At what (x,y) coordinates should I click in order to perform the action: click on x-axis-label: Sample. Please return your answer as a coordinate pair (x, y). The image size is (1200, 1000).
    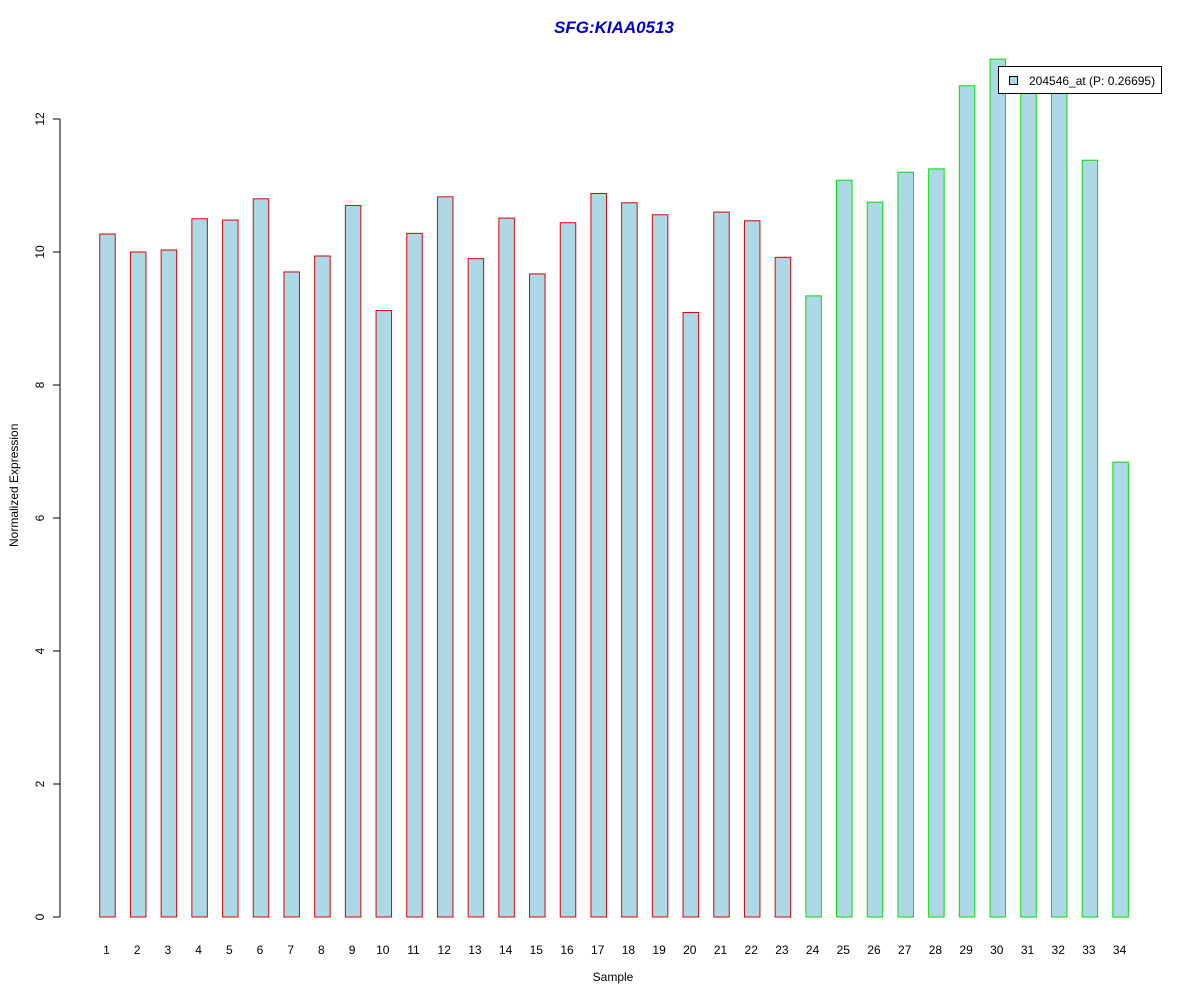
    Looking at the image, I should click on (613, 977).